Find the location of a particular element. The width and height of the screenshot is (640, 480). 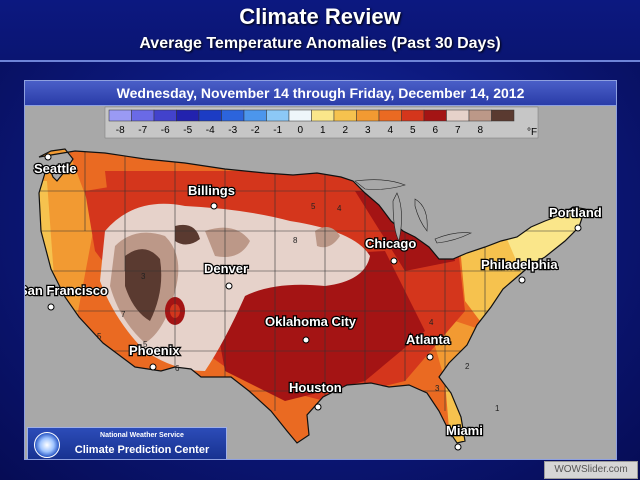

legend-tick-label: 7 is located at coordinates (458, 130).